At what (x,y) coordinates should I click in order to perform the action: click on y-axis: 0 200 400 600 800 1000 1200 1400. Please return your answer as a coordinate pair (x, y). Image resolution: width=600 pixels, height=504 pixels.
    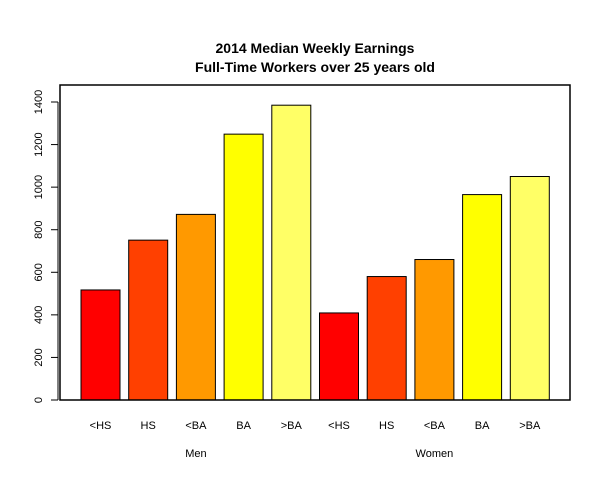
    Looking at the image, I should click on (46, 246).